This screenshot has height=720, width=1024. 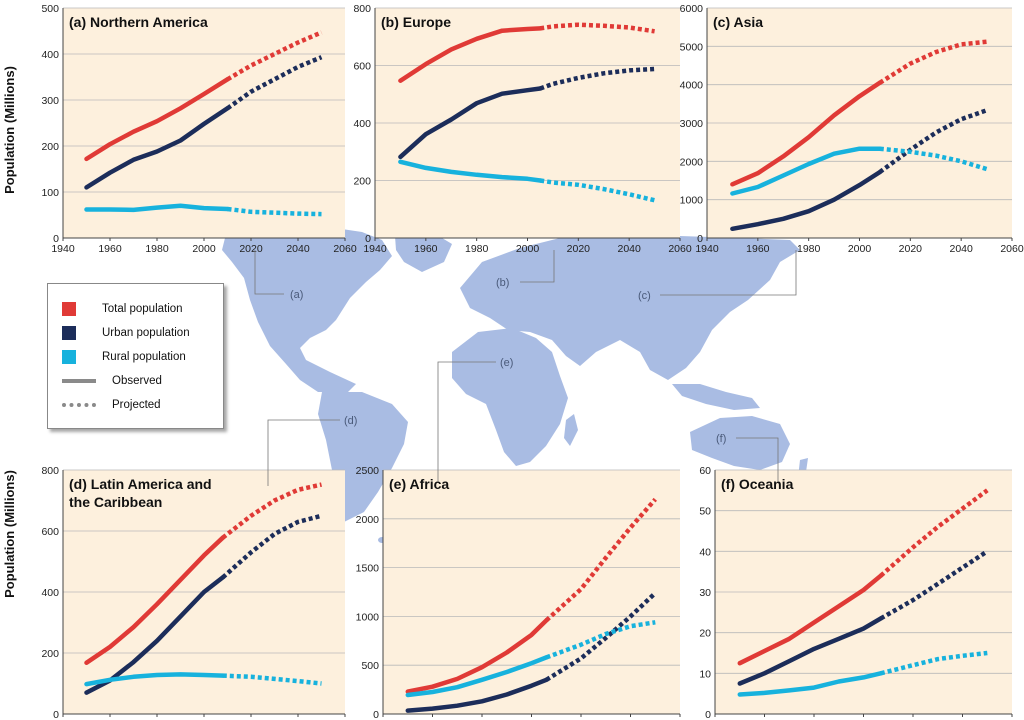 I want to click on y-tick-label: 4000, so click(x=692, y=86).